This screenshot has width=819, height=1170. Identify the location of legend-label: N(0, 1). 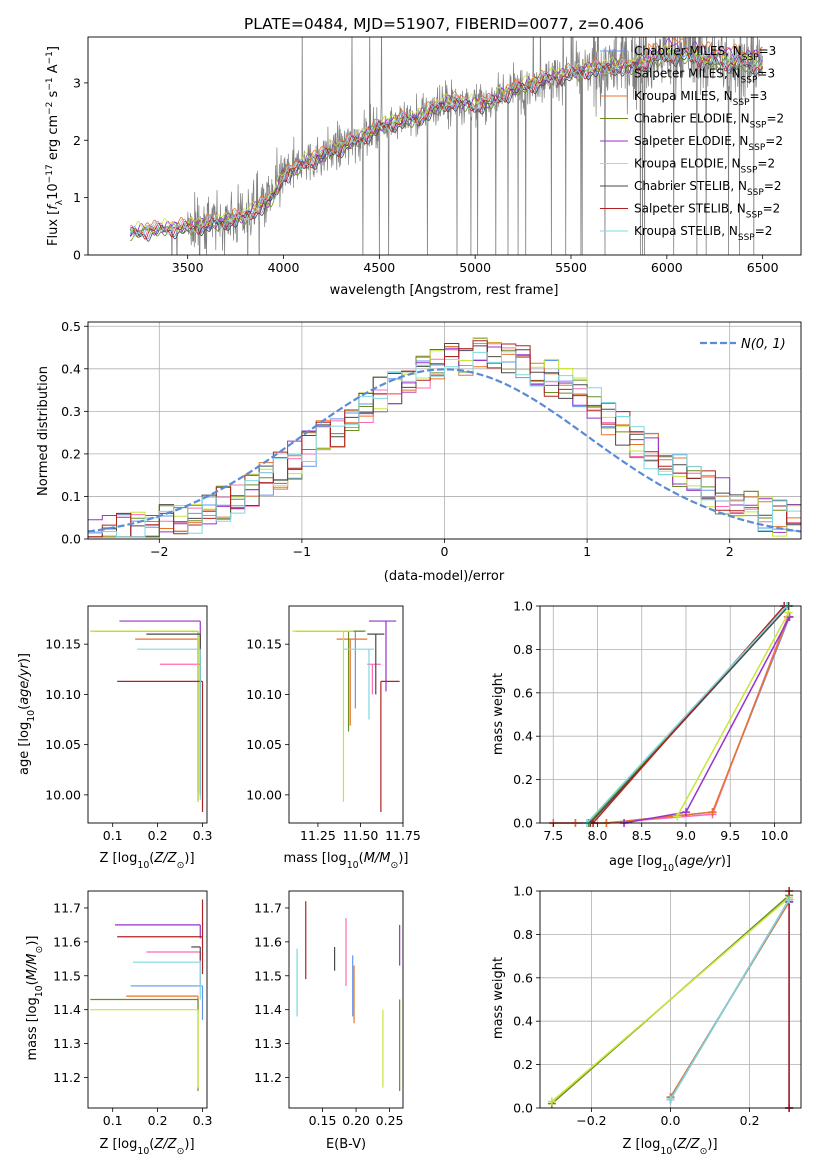
(763, 344).